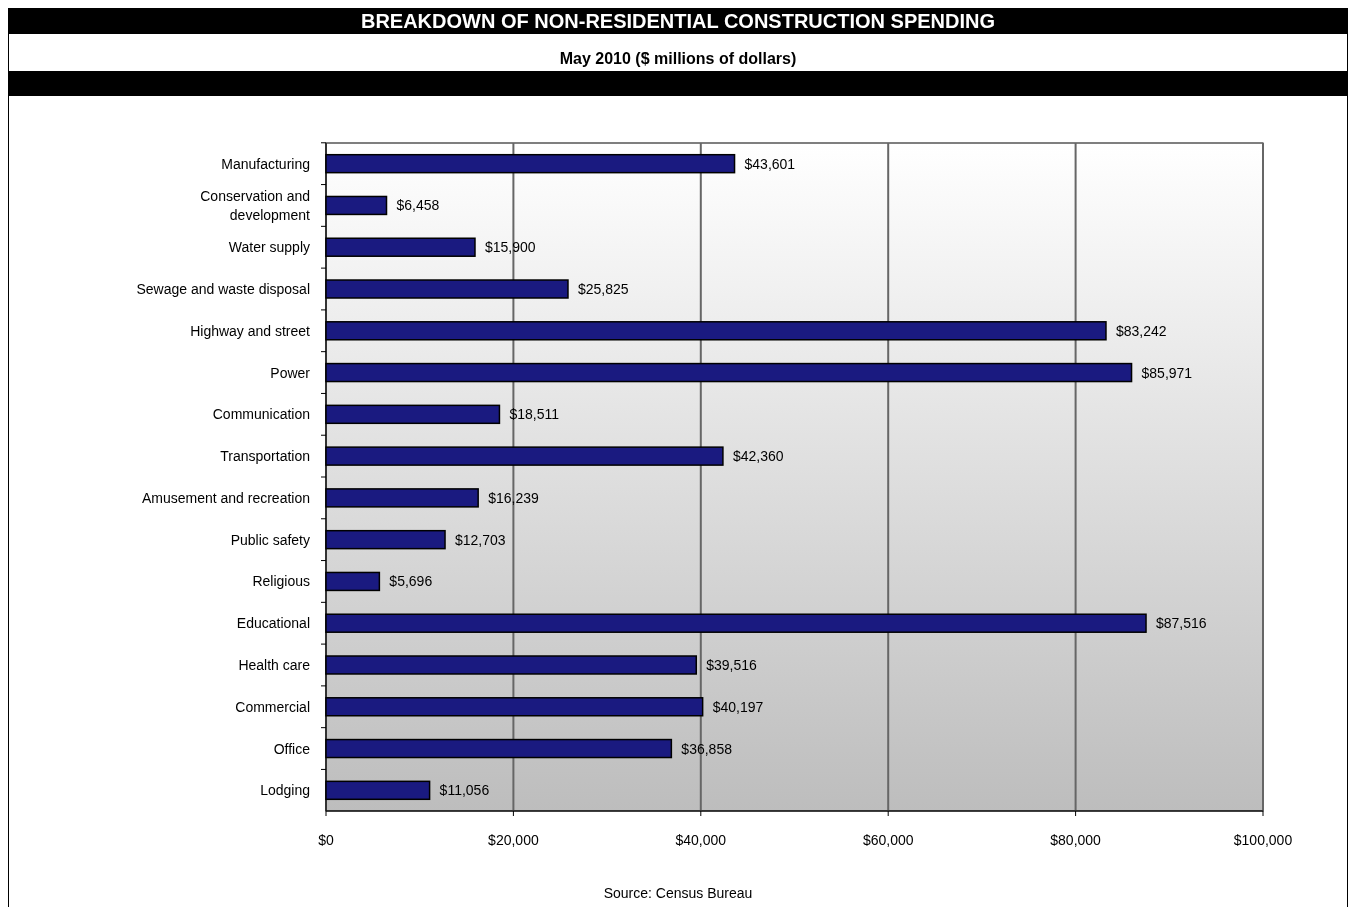 The image size is (1349, 907). I want to click on y-tick-label: Manufacturing, so click(265, 163).